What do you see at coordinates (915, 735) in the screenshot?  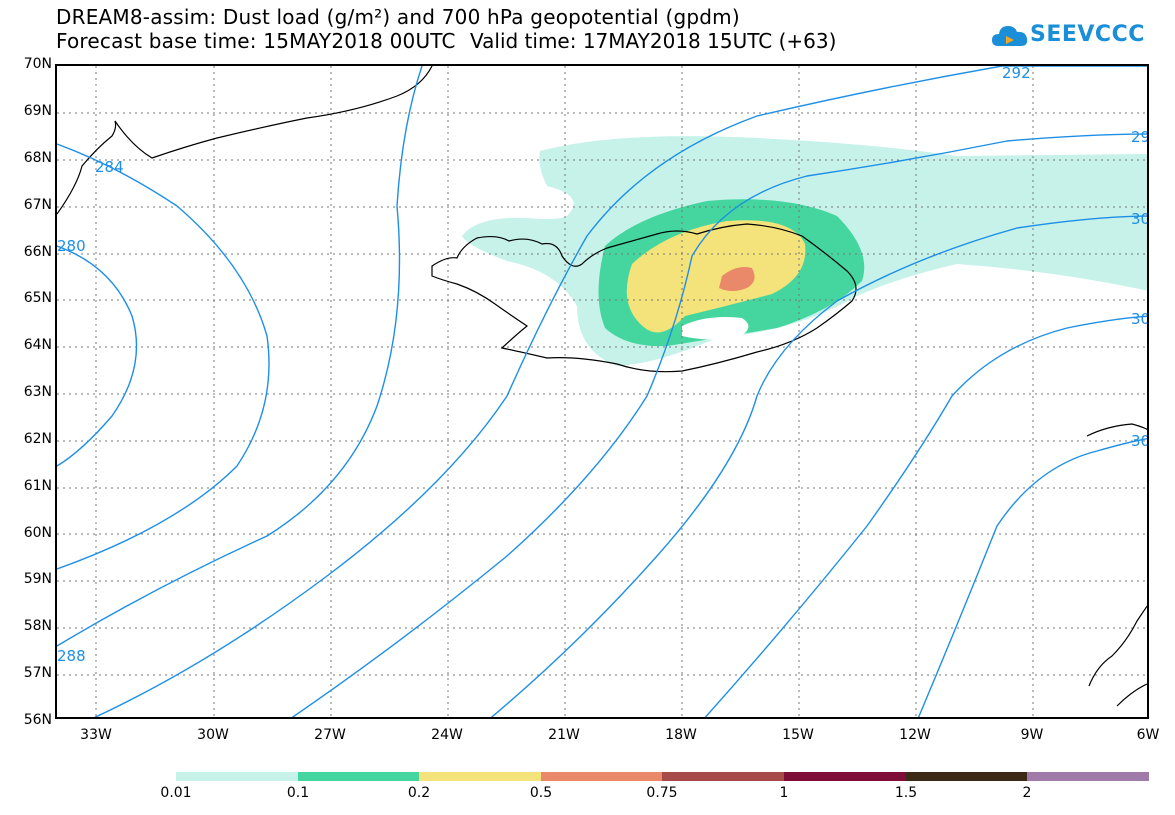 I see `lon-label: 12W` at bounding box center [915, 735].